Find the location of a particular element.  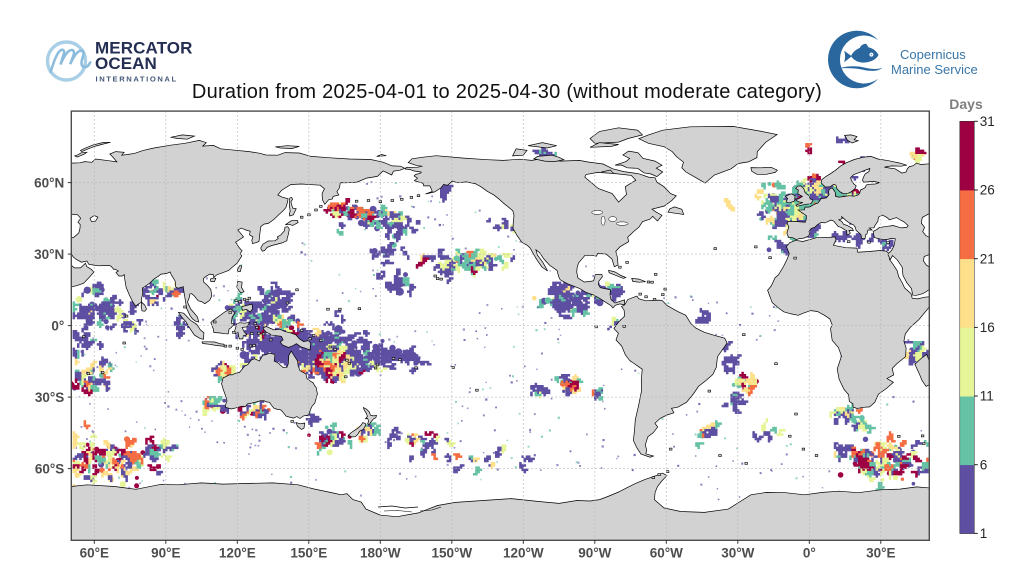

svg-text: 60°N is located at coordinates (49, 182).